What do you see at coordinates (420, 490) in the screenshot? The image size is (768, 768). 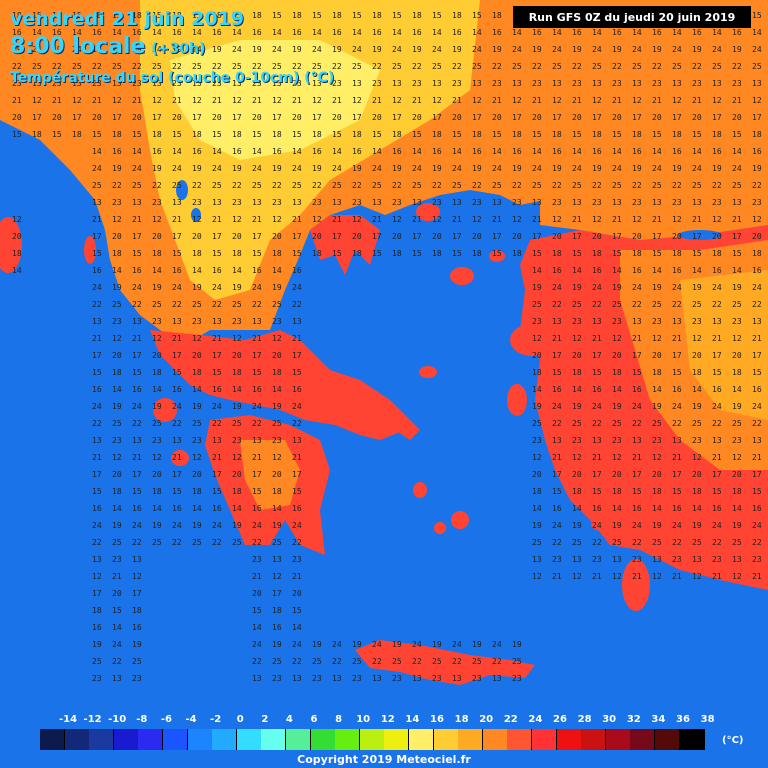 I see `island-andros` at bounding box center [420, 490].